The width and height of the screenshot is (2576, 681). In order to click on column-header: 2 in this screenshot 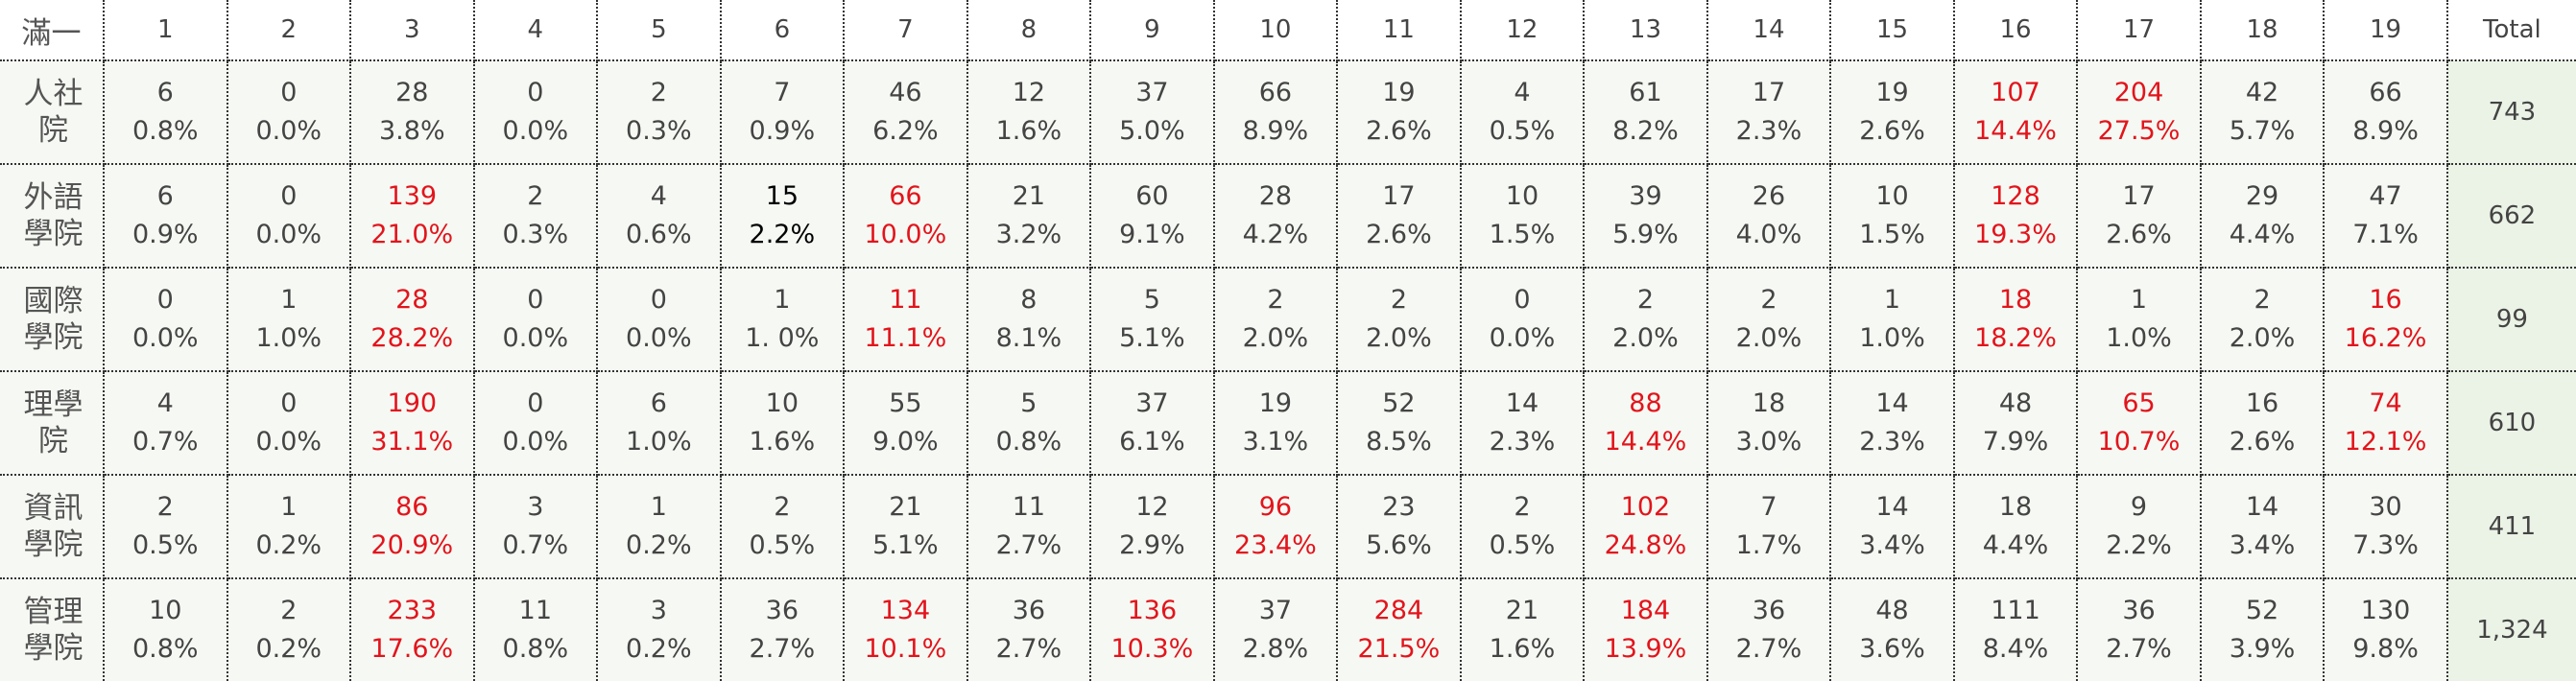, I will do `click(289, 31)`.